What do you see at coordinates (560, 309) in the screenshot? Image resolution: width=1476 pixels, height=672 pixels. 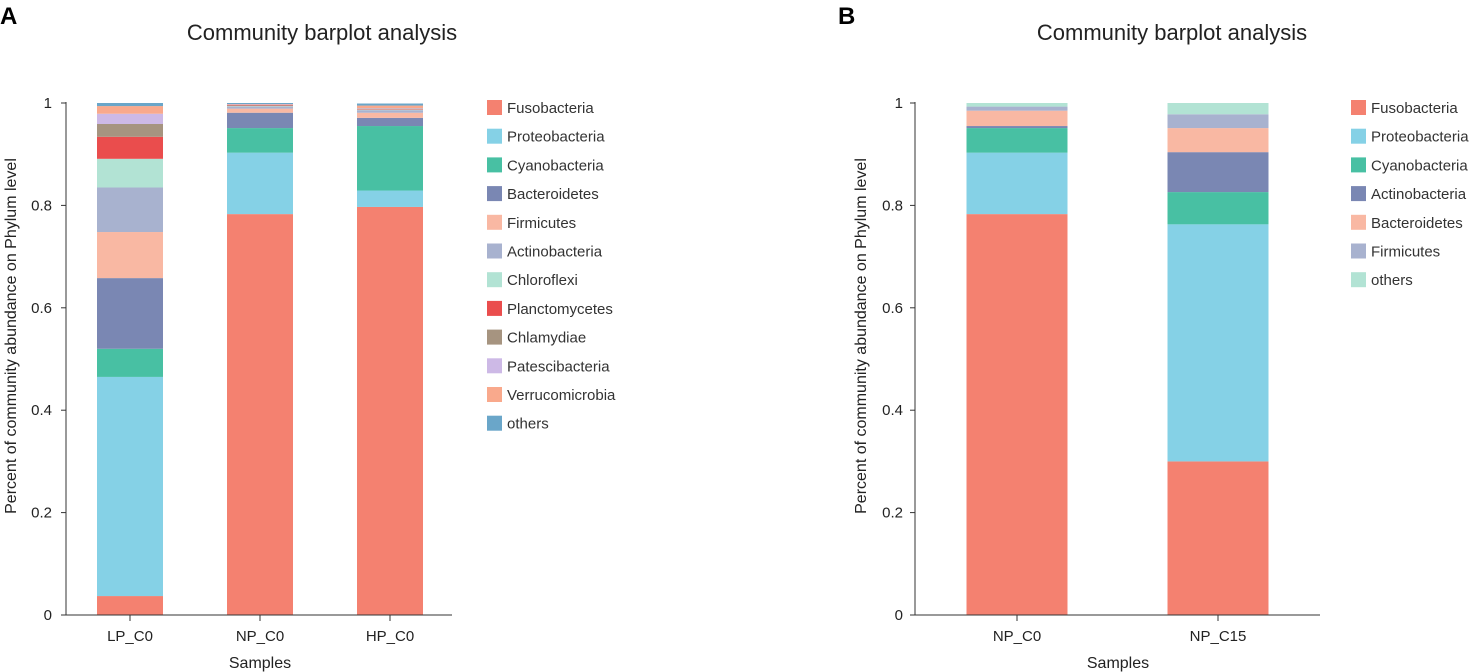 I see `legend-label: Planctomycetes` at bounding box center [560, 309].